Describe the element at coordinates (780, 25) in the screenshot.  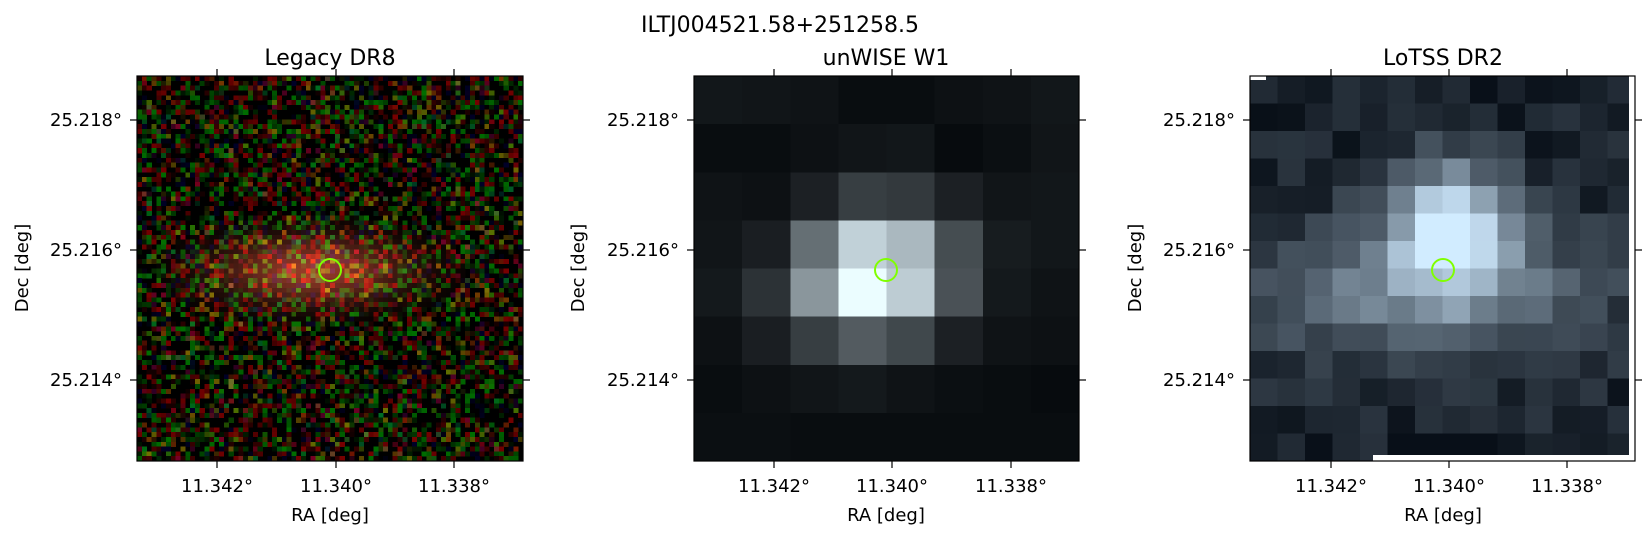
I see `figure-title: ILTJ004521.58+251258.5` at that location.